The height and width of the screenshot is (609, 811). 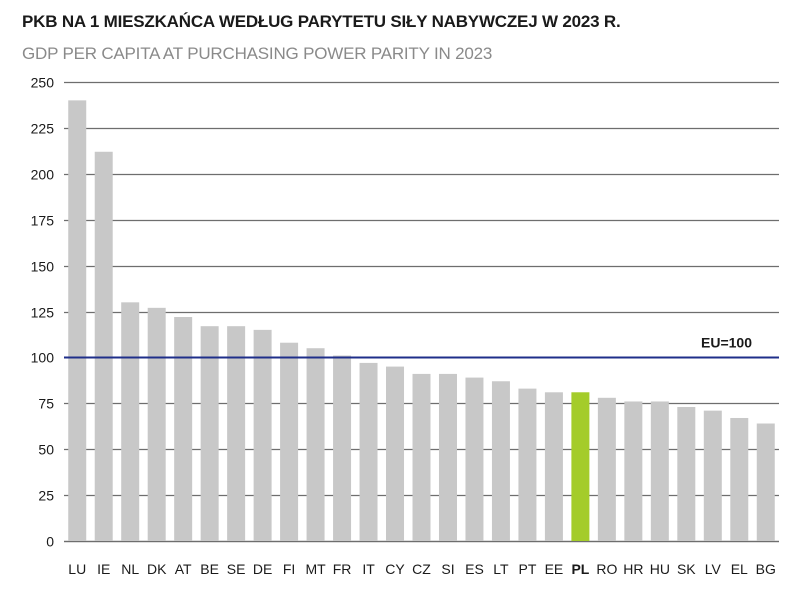 What do you see at coordinates (43, 129) in the screenshot?
I see `y-tick-label: 225` at bounding box center [43, 129].